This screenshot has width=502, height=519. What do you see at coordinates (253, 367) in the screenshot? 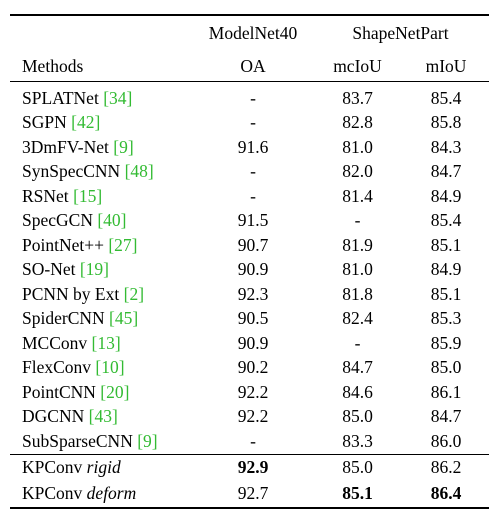
I see `oa-value: 90.2` at bounding box center [253, 367].